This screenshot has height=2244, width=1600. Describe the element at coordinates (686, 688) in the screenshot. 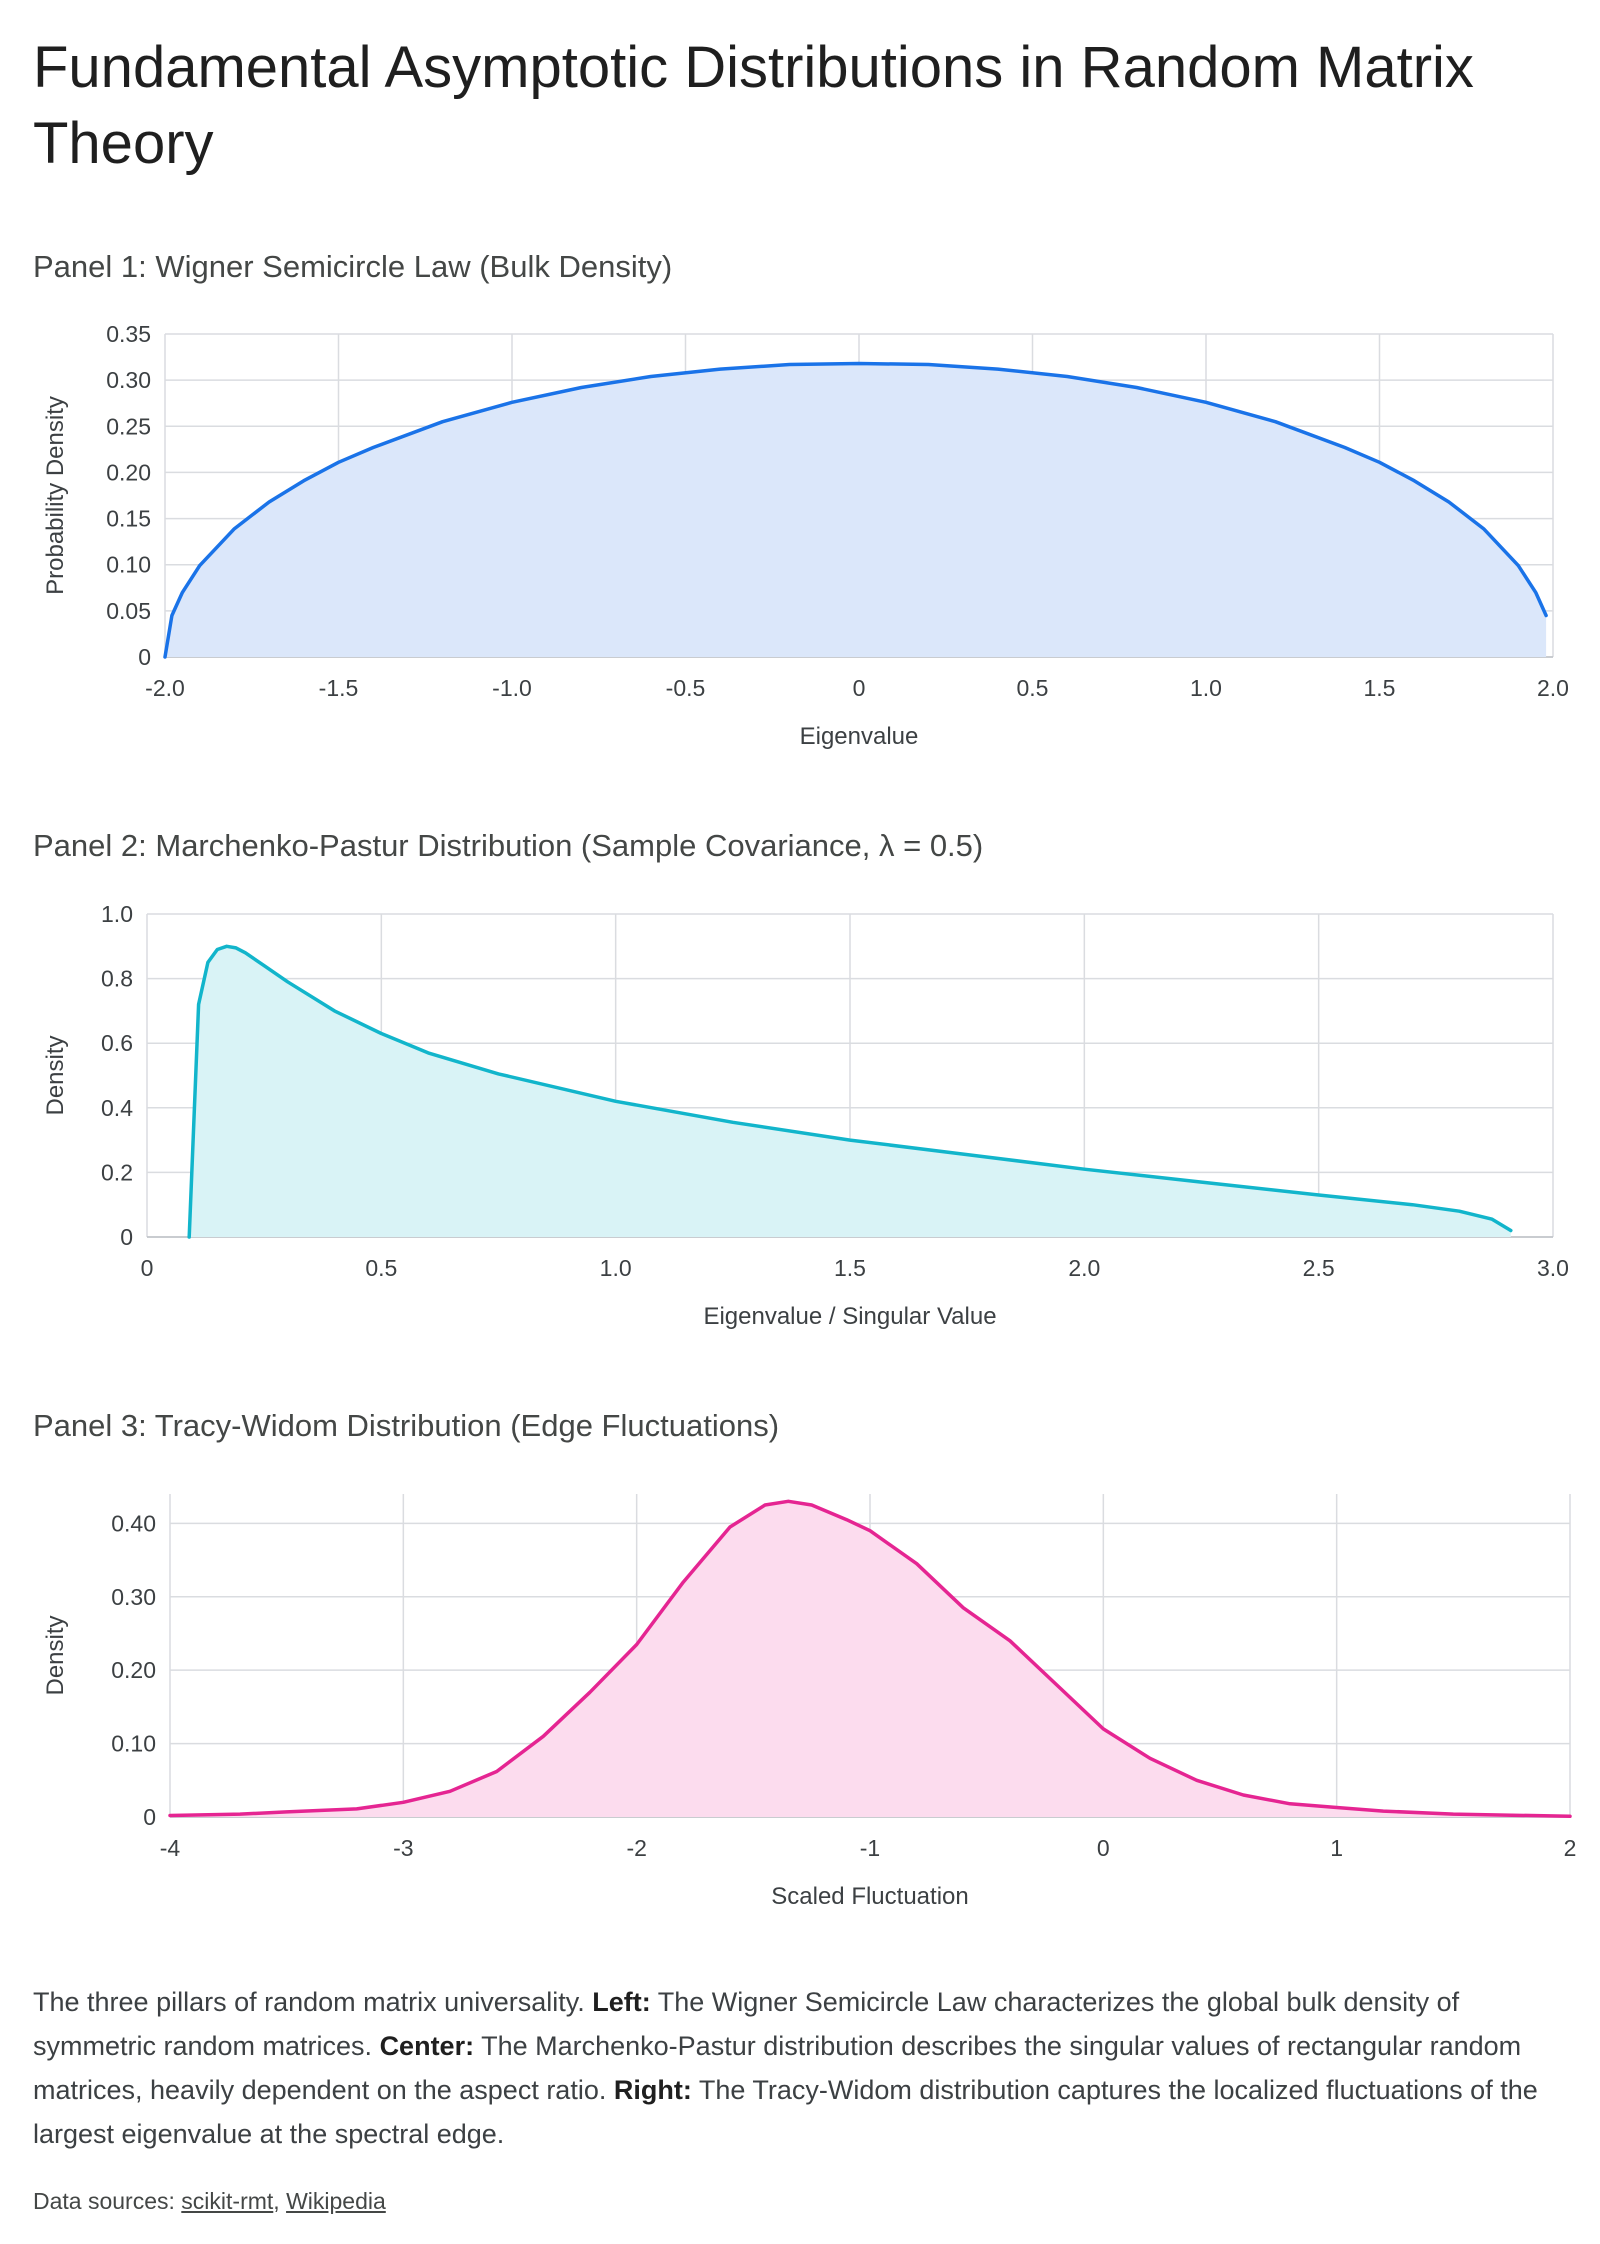

I see `chart1-x-tick-label: -0.5` at that location.